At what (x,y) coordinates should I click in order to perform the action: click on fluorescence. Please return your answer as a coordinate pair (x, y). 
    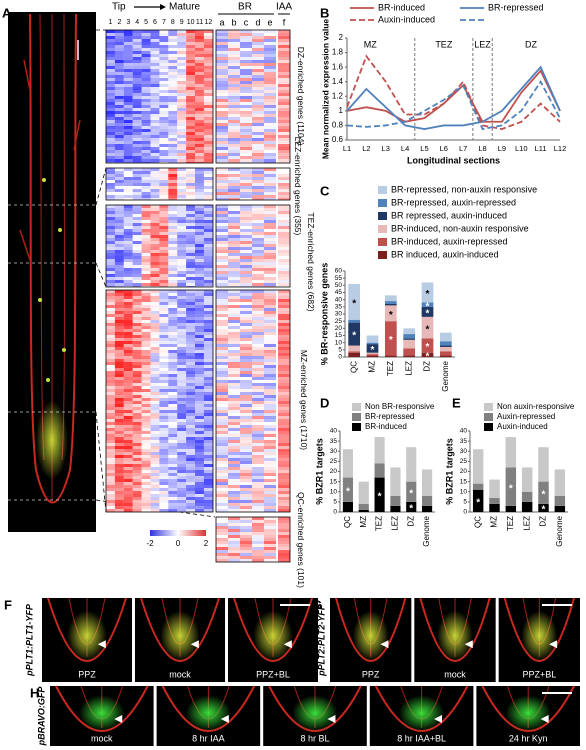
    Looking at the image, I should click on (539, 635).